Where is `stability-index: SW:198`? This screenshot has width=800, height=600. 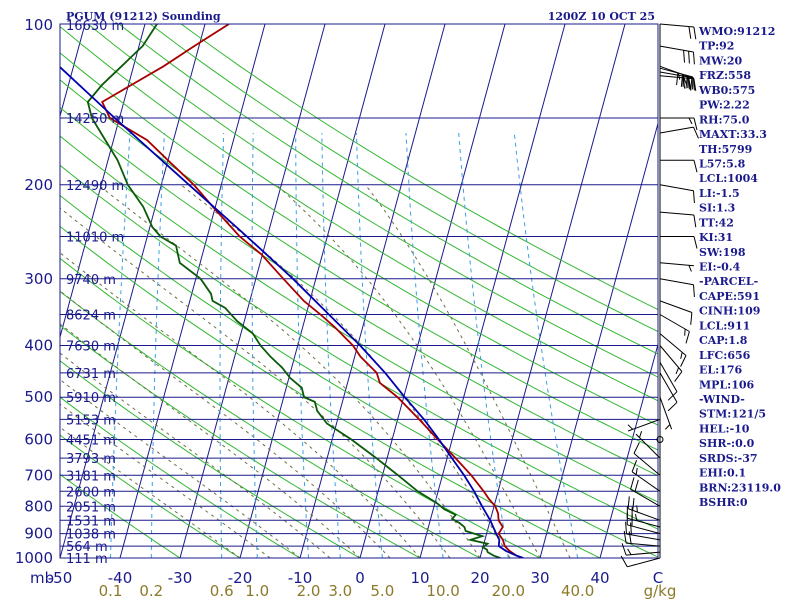 stability-index: SW:198 is located at coordinates (722, 252).